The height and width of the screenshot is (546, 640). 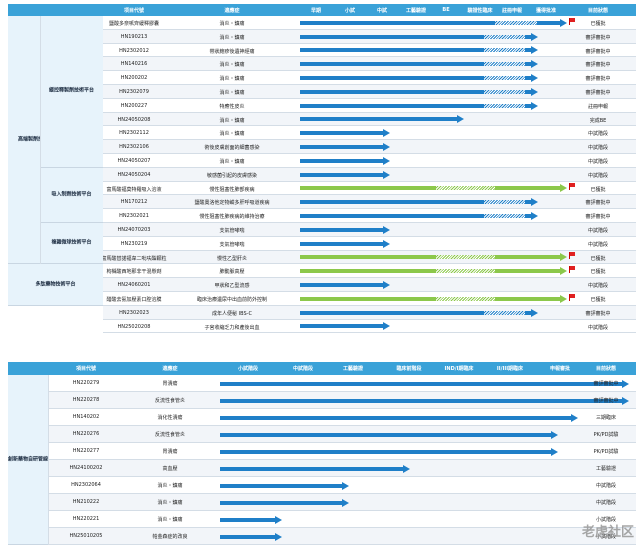 I want to click on table-row: HN2302021 慢性阻塞性肺疾病的維持治療 審評審批中, so click(x=369, y=216).